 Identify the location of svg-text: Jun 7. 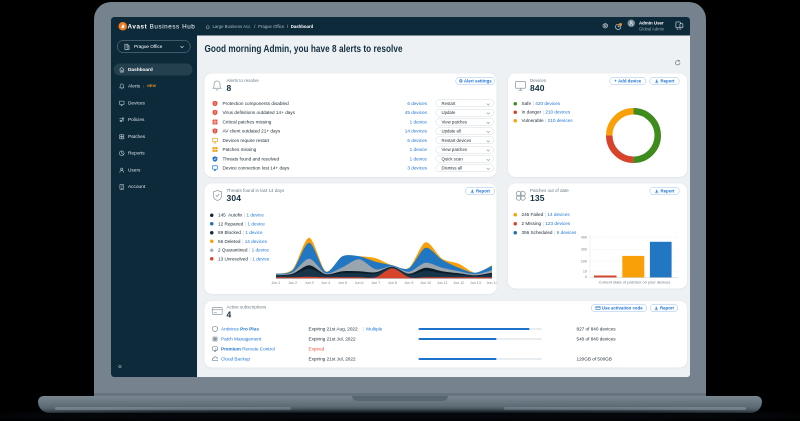
(375, 283).